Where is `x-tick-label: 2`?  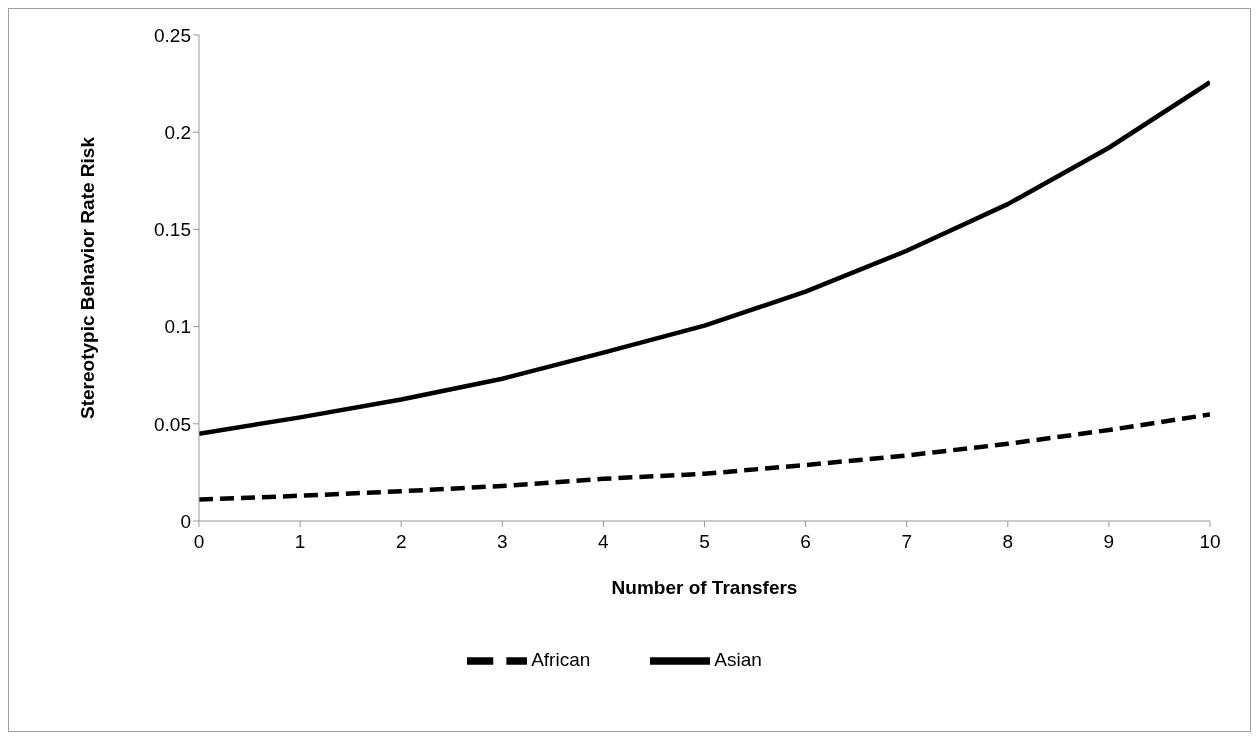 x-tick-label: 2 is located at coordinates (401, 542).